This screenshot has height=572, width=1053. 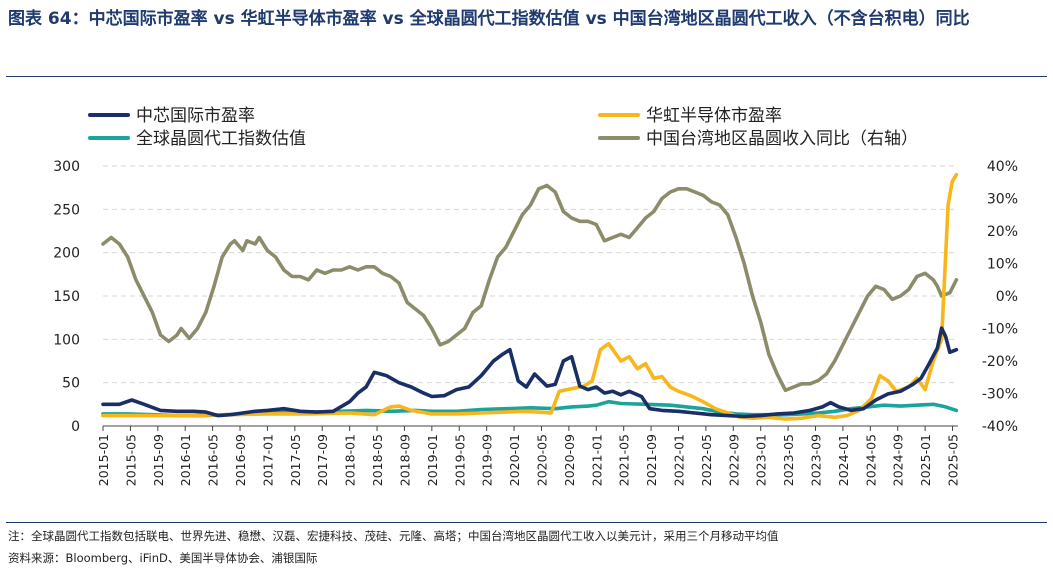 What do you see at coordinates (596, 460) in the screenshot?
I see `x-tick-label: 2021-01` at bounding box center [596, 460].